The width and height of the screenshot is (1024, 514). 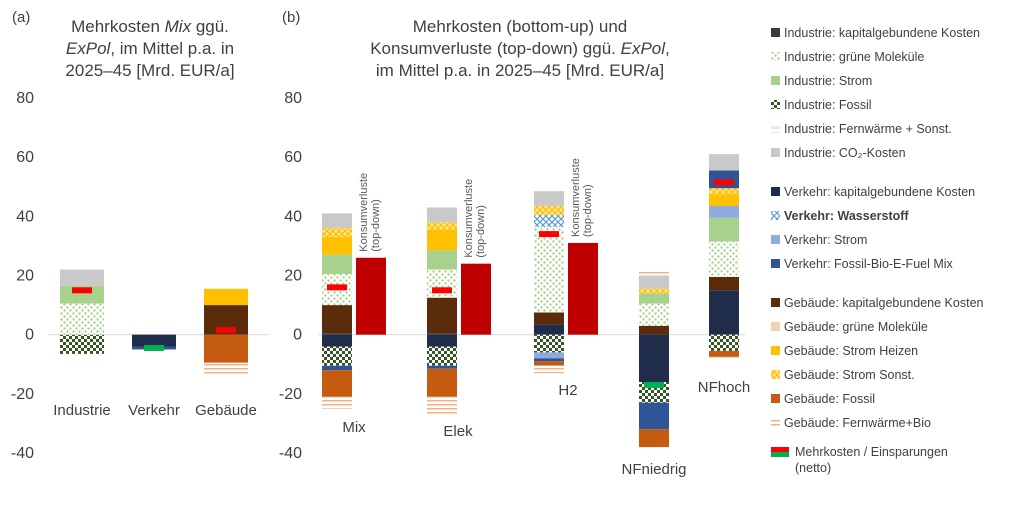 I want to click on legend-item-ver-h2: Verkehr: Wasserstoff, so click(x=840, y=216).